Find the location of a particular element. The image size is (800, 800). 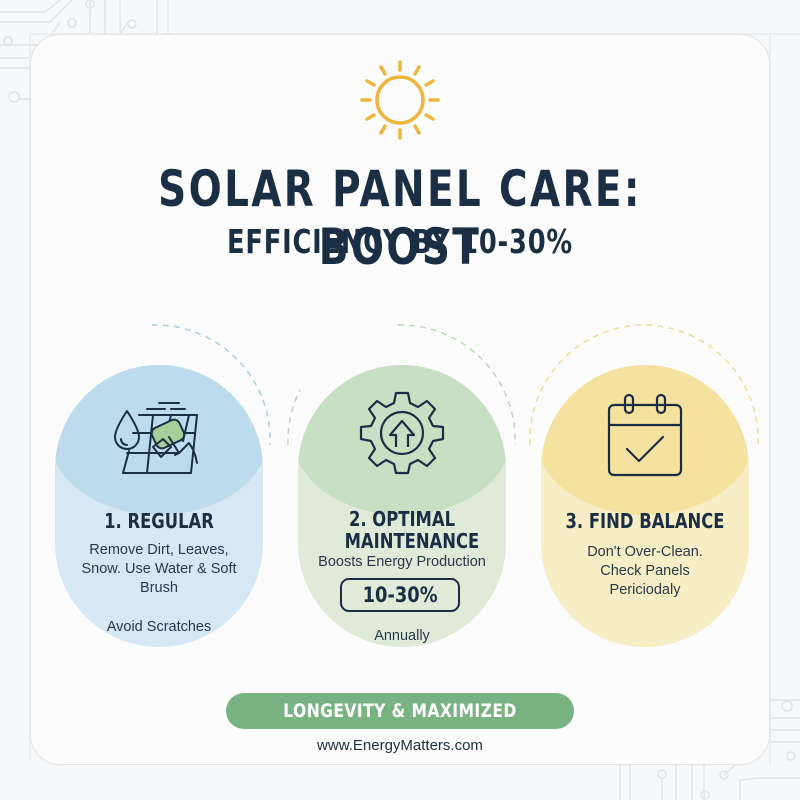

calendar-check-icon is located at coordinates (645, 435).